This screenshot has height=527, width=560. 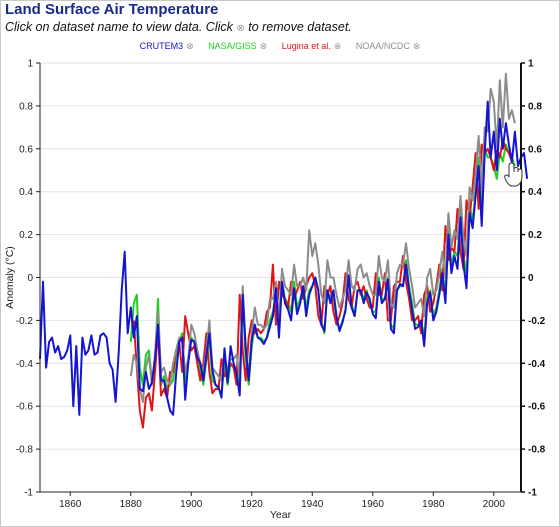 I want to click on x-tick-label-7: 2000, so click(x=494, y=504).